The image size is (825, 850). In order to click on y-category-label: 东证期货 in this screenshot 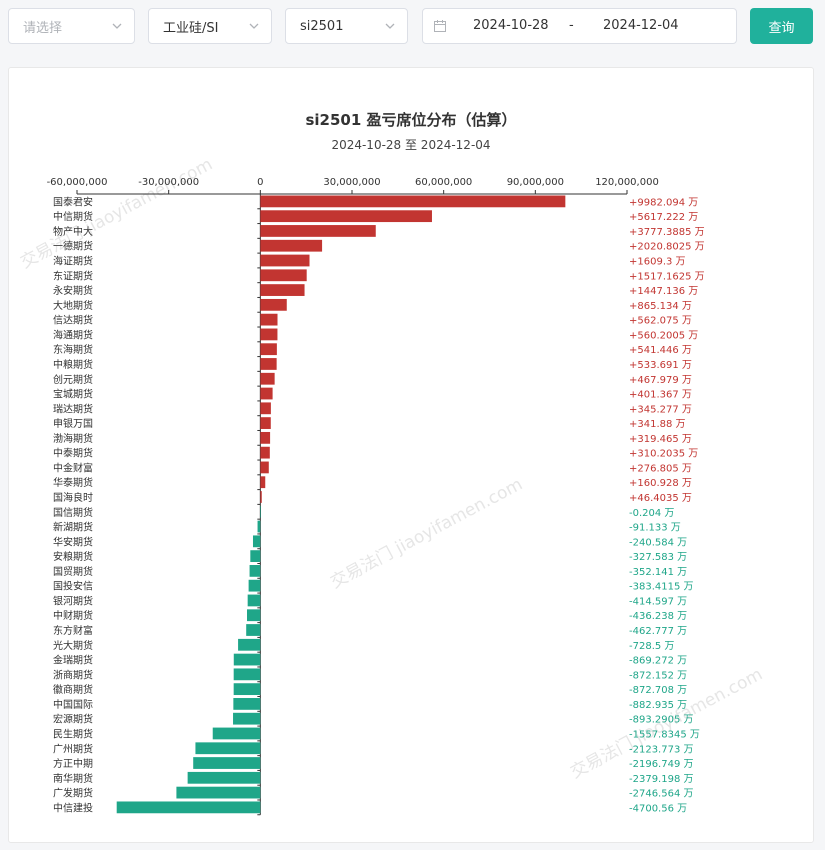, I will do `click(73, 275)`.